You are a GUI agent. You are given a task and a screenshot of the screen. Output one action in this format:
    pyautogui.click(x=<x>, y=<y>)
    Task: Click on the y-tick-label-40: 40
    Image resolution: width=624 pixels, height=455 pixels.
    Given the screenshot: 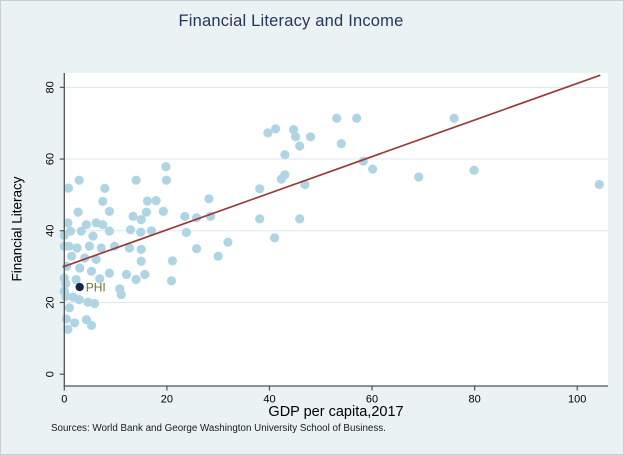 What is the action you would take?
    pyautogui.click(x=50, y=231)
    